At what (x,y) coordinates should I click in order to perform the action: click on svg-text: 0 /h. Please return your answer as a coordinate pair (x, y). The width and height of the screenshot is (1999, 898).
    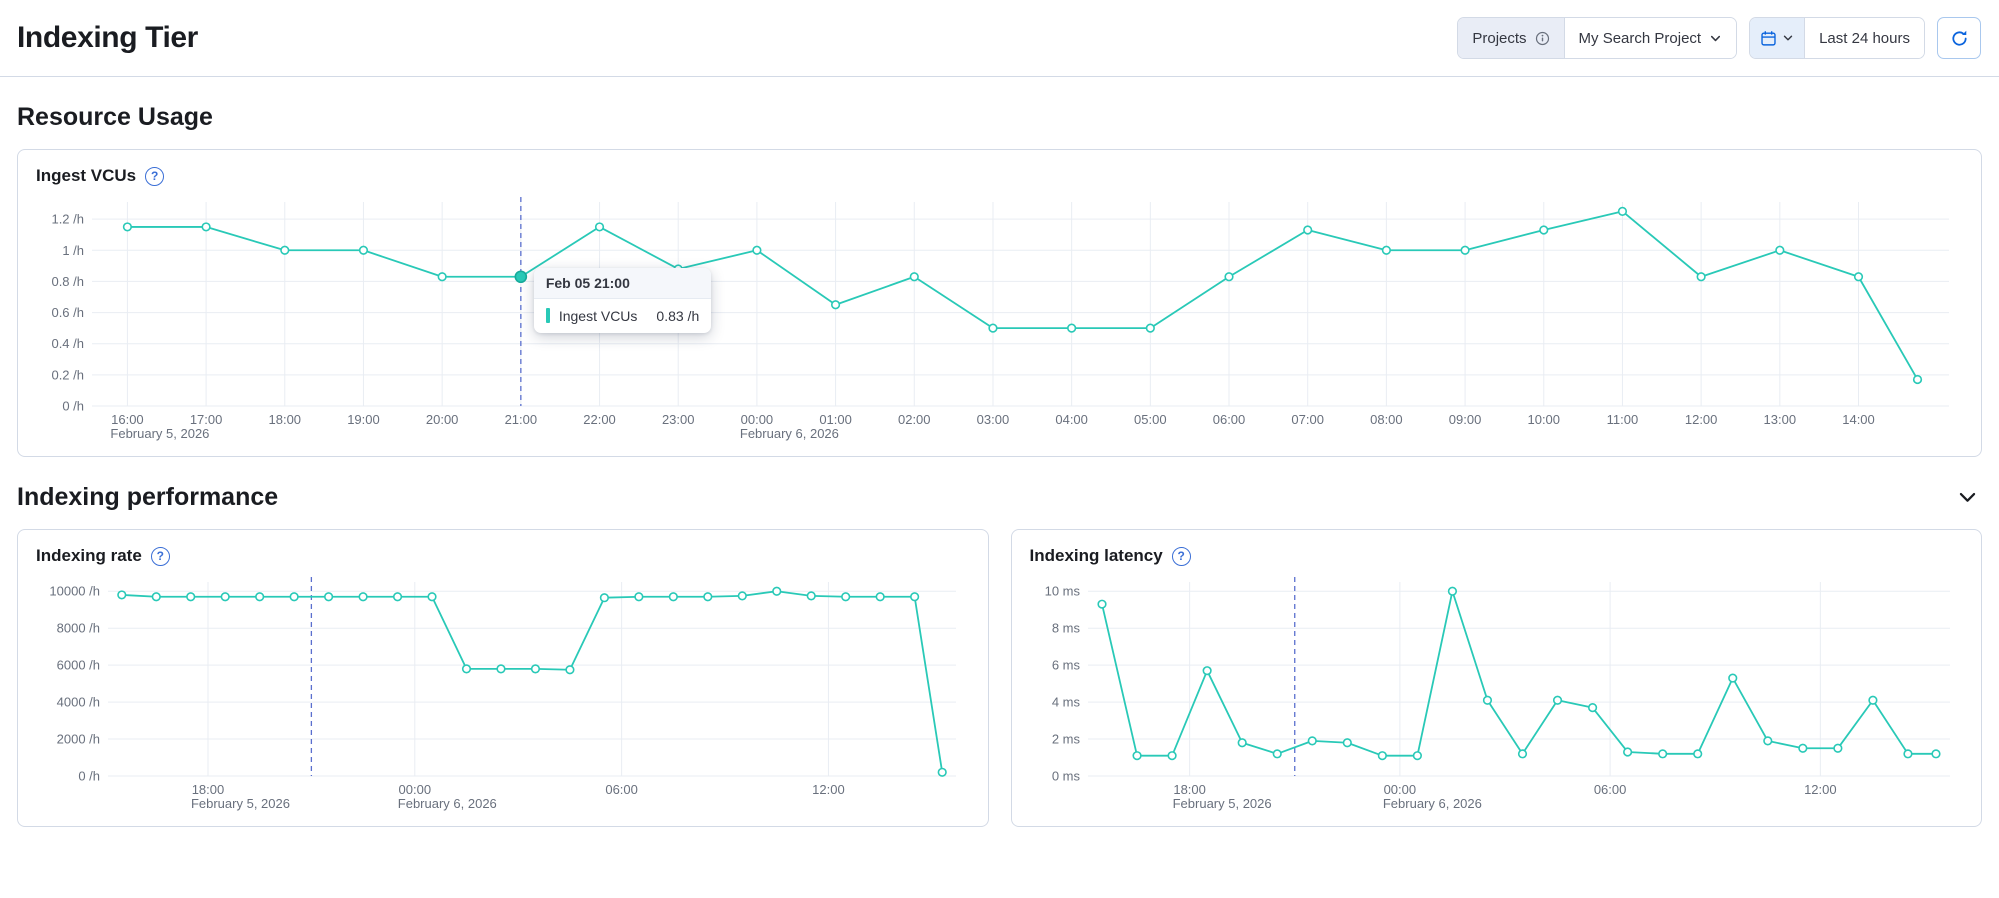
    Looking at the image, I should click on (73, 406).